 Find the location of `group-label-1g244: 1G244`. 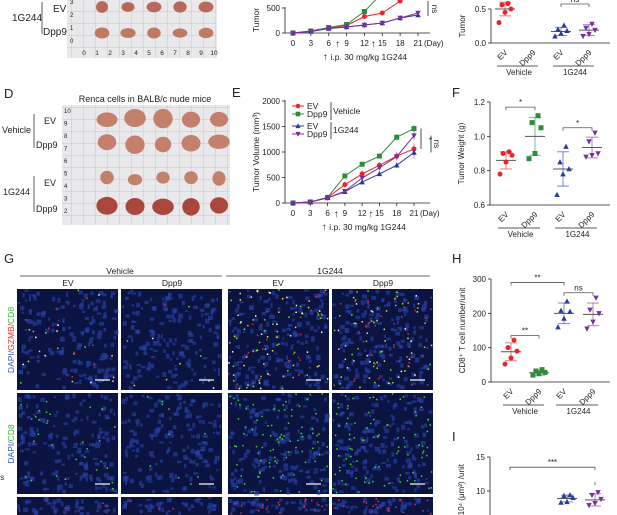

group-label-1g244: 1G244 is located at coordinates (16, 192).